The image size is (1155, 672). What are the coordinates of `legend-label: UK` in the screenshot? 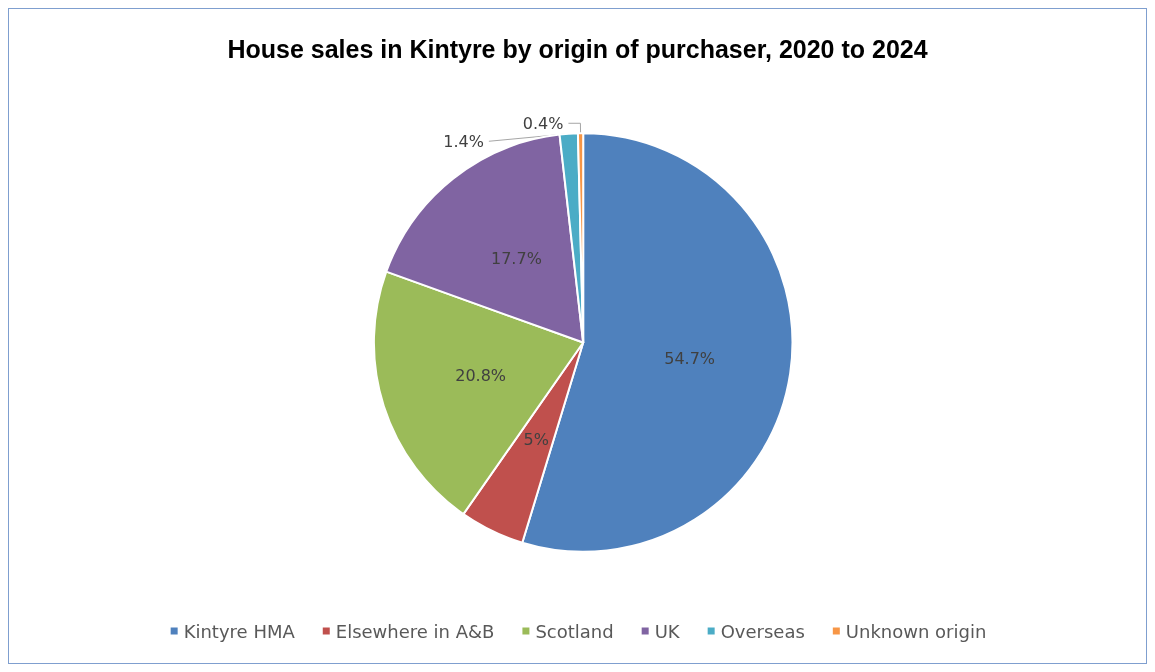 It's located at (667, 631).